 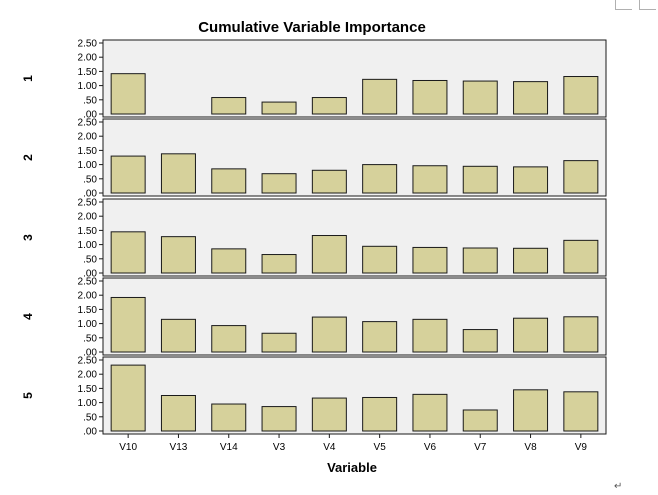 What do you see at coordinates (28, 237) in the screenshot?
I see `panel-label: 3` at bounding box center [28, 237].